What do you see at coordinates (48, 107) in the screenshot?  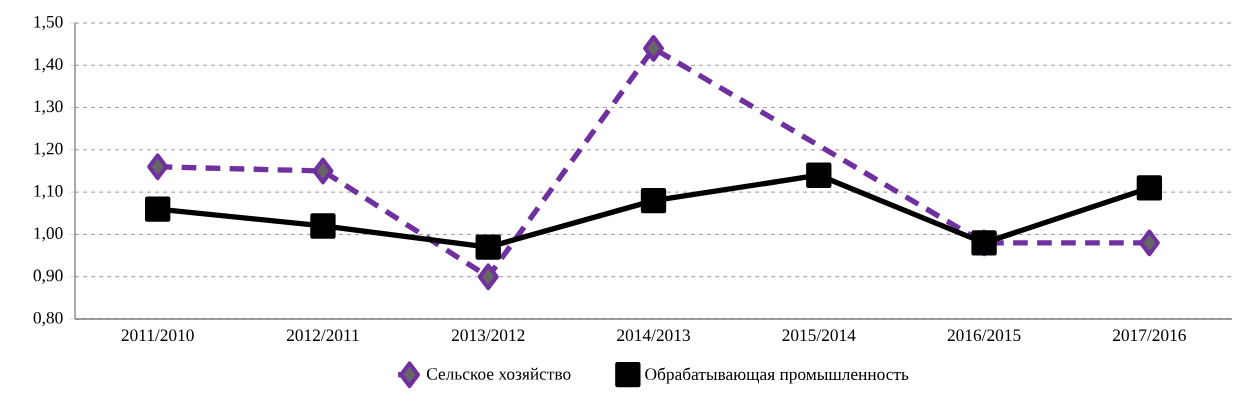 I see `y-tick-label: 1,30` at bounding box center [48, 107].